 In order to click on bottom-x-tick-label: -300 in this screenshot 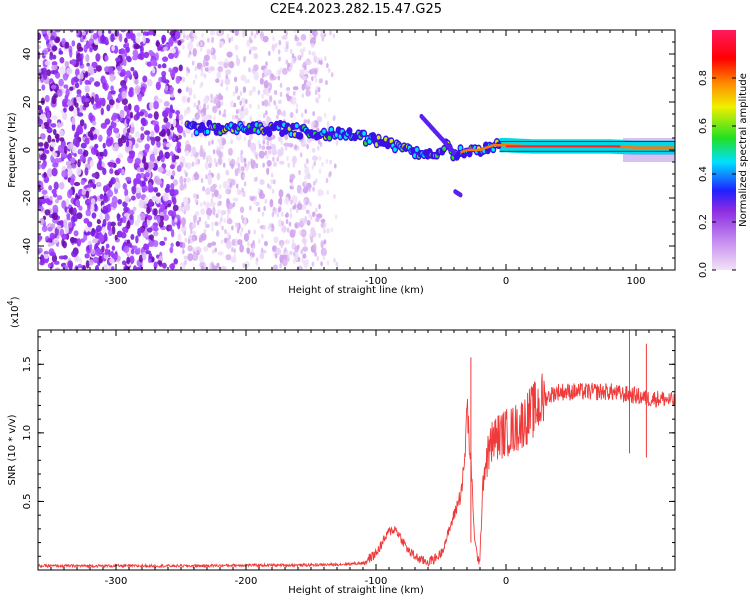, I will do `click(116, 581)`.